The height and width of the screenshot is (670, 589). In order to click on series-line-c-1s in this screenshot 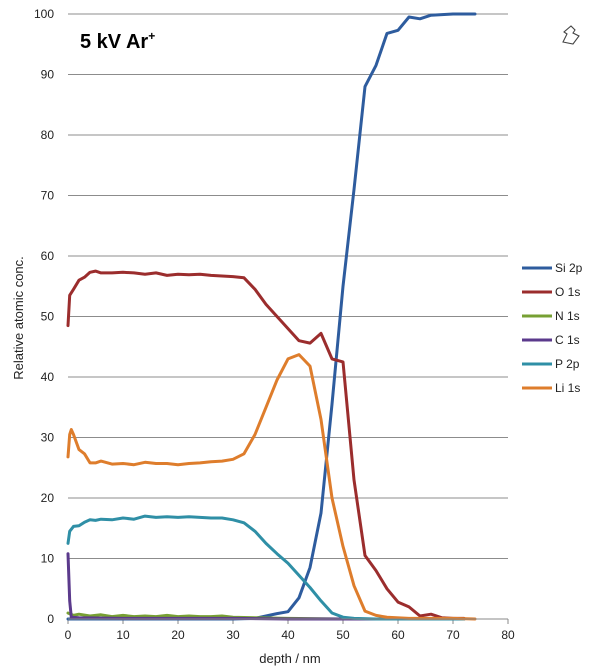, I will do `click(266, 586)`.